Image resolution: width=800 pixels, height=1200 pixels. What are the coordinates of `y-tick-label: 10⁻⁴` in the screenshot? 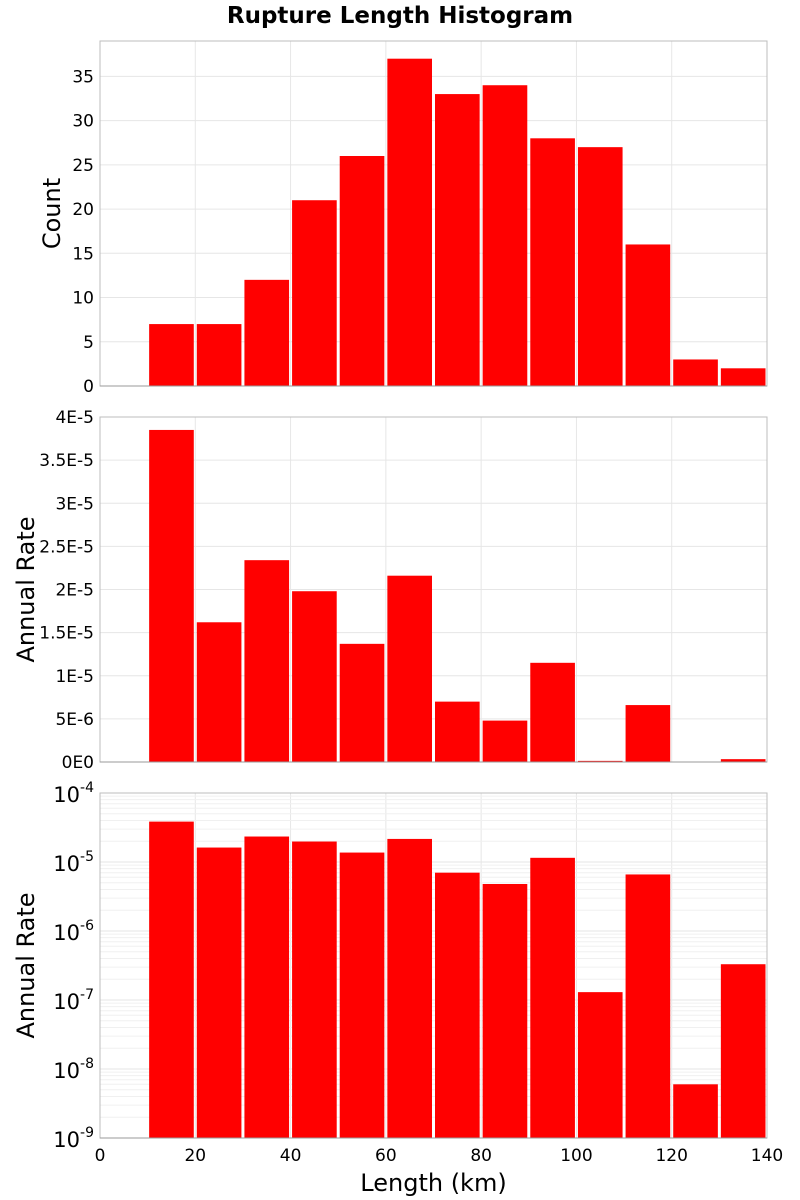 It's located at (73, 793).